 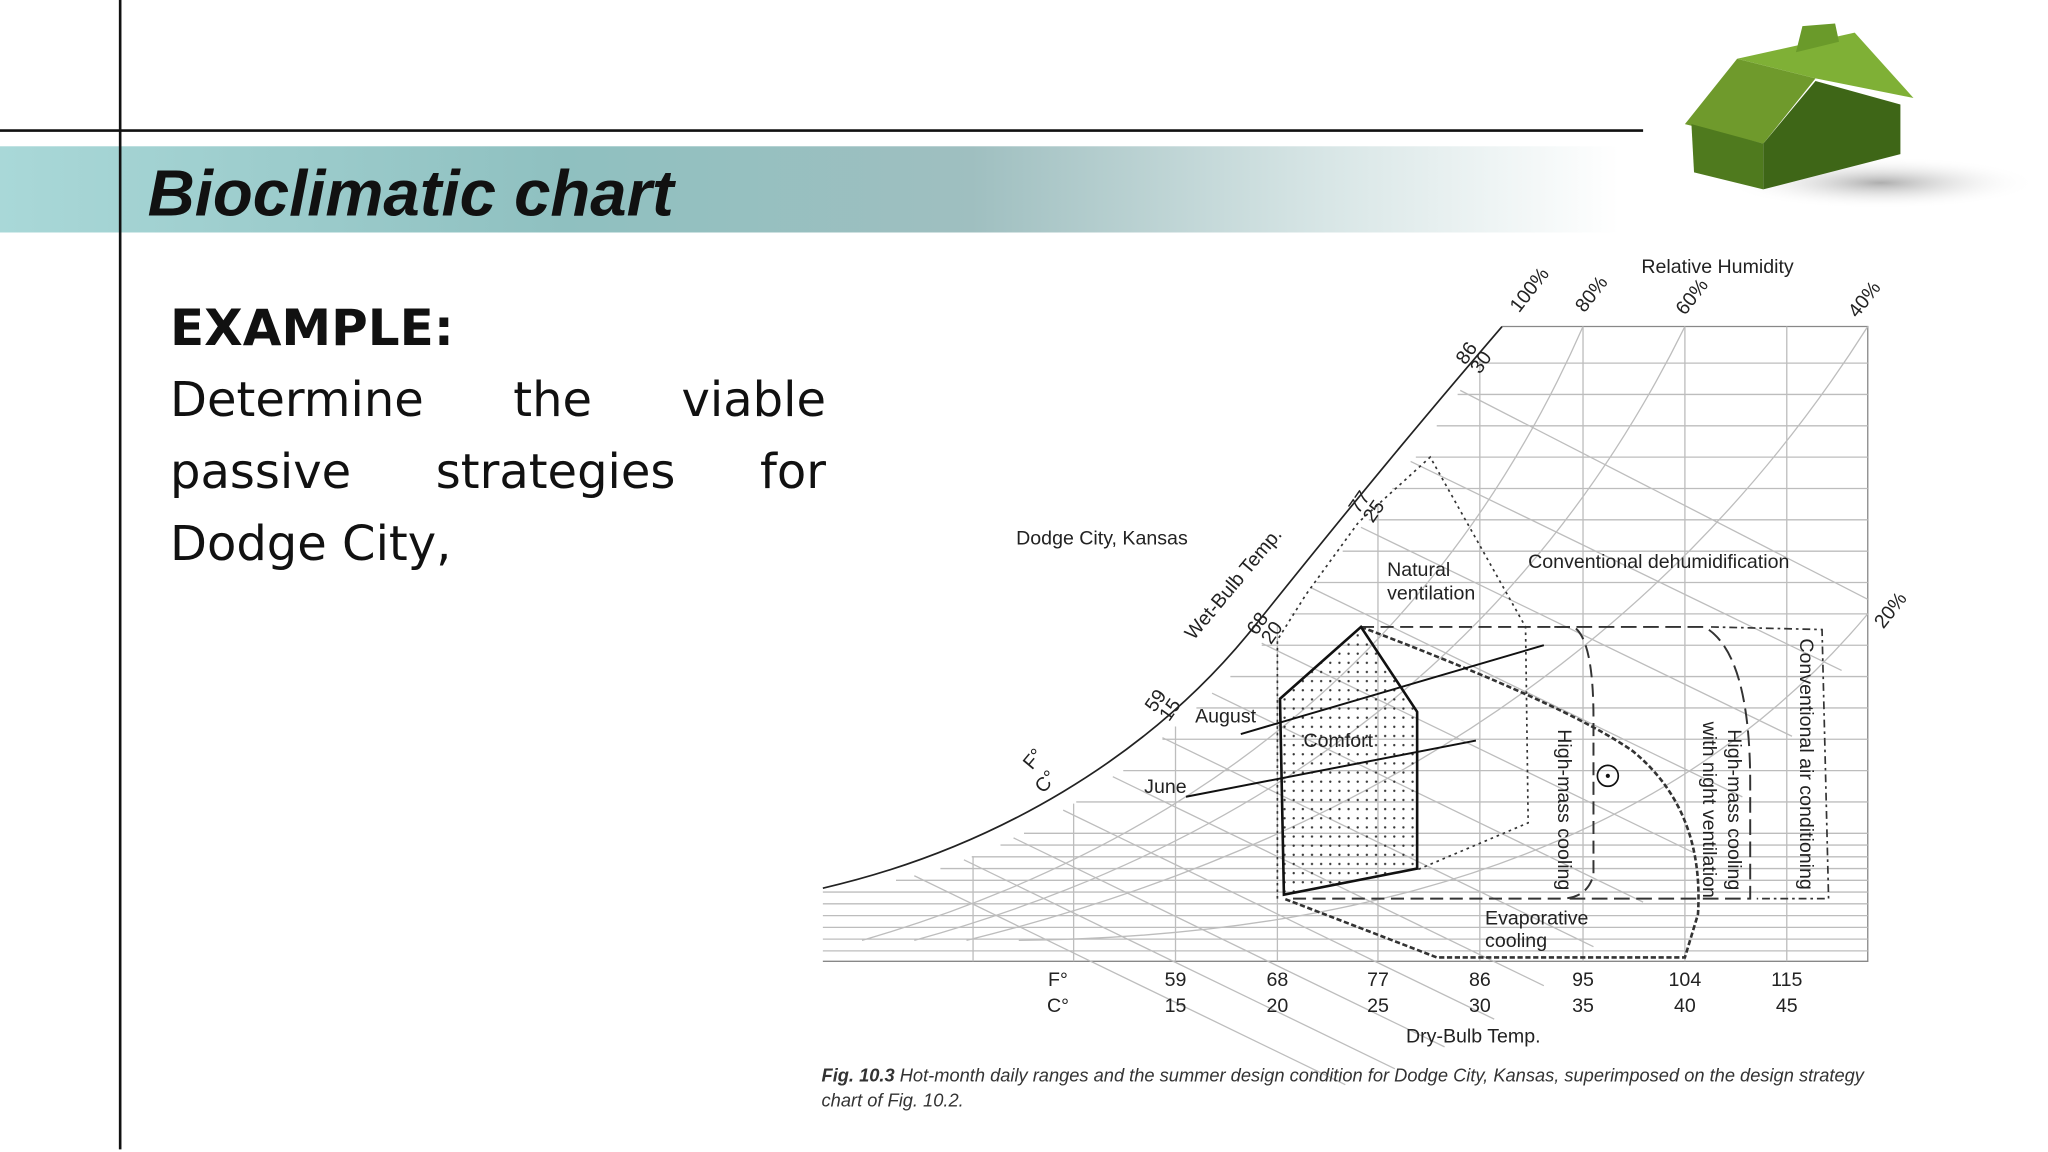 I want to click on rh-label: 100%, so click(x=1530, y=290).